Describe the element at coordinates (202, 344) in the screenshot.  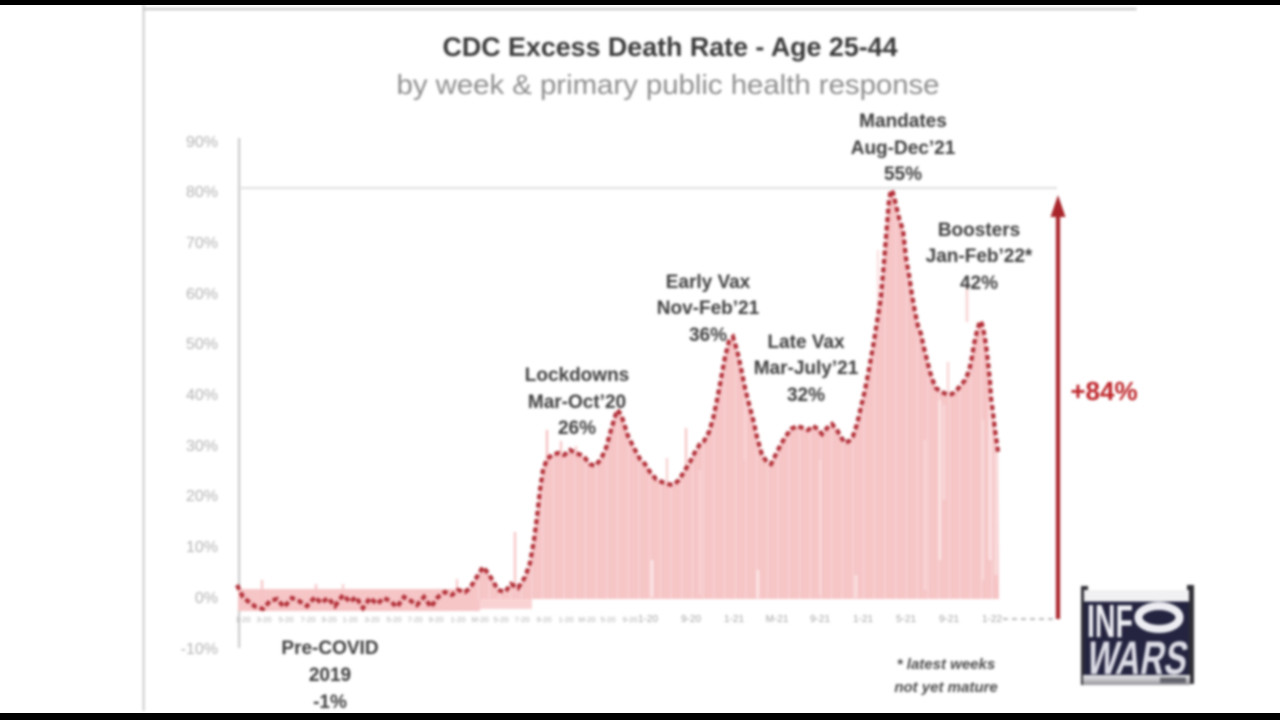
I see `svg-text: 50%` at that location.